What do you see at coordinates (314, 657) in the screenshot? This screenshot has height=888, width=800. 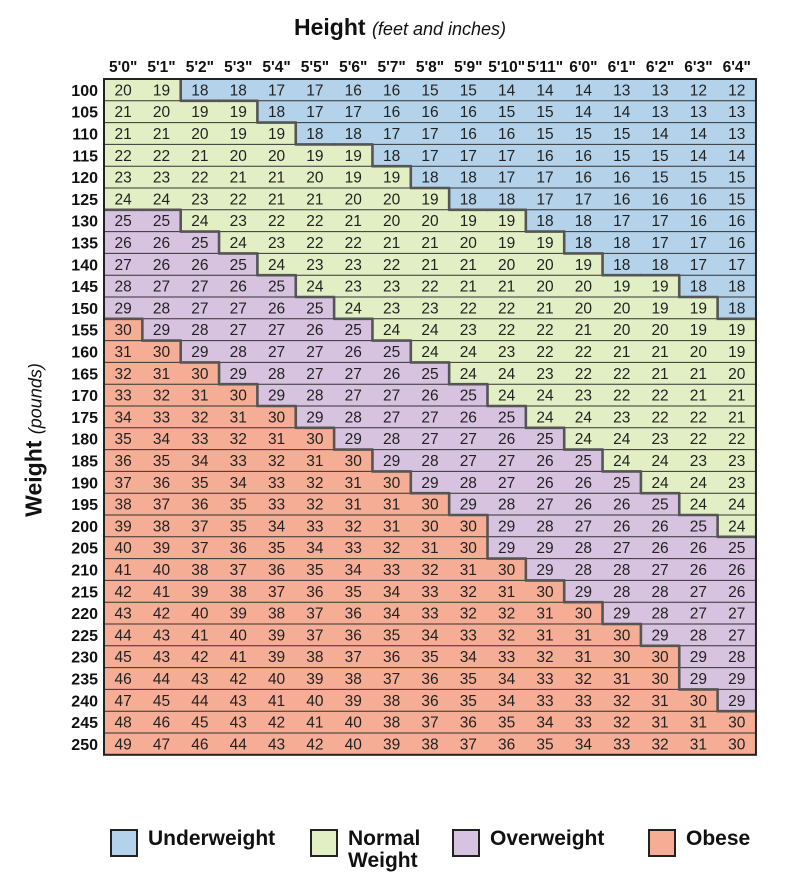 I see `cell-value: 38` at bounding box center [314, 657].